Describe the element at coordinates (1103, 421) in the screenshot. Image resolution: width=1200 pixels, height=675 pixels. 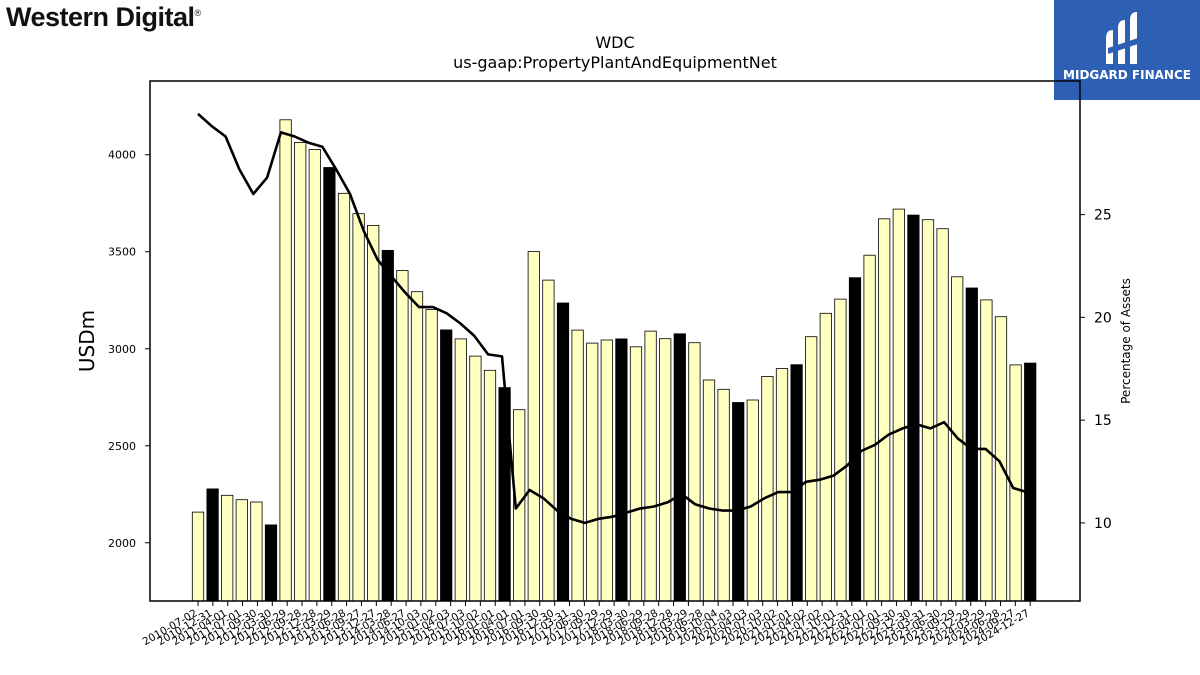
I see `y2-tick-label: 15` at that location.